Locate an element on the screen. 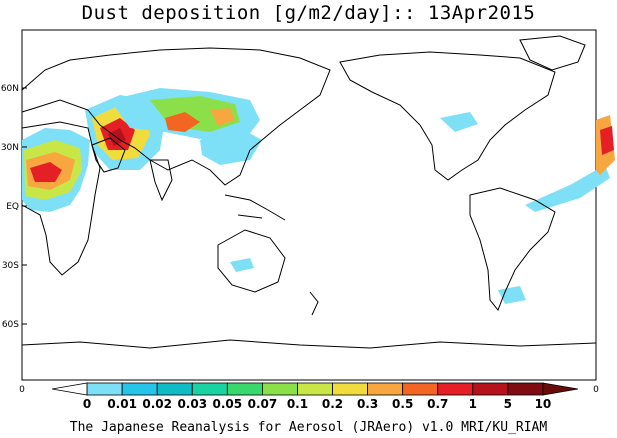  colorbar-tick-label: 0.2 is located at coordinates (332, 404).